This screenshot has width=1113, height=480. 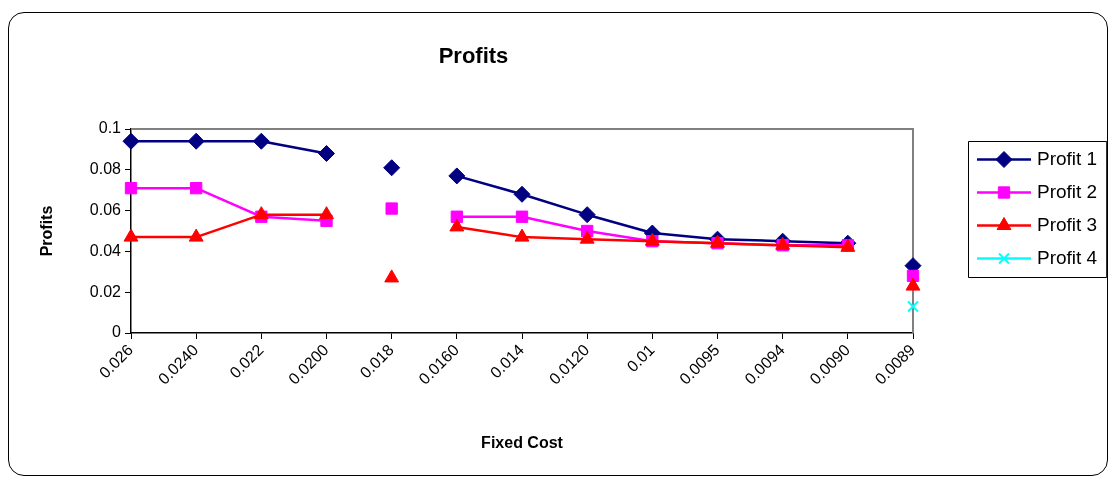 What do you see at coordinates (105, 291) in the screenshot?
I see `y-tick-label: 0.02` at bounding box center [105, 291].